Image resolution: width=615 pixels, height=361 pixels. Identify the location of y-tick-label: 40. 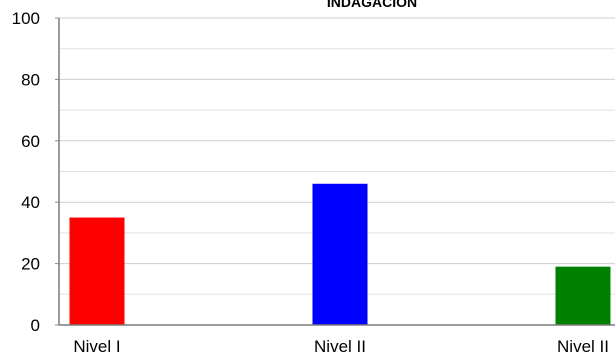
(30, 202).